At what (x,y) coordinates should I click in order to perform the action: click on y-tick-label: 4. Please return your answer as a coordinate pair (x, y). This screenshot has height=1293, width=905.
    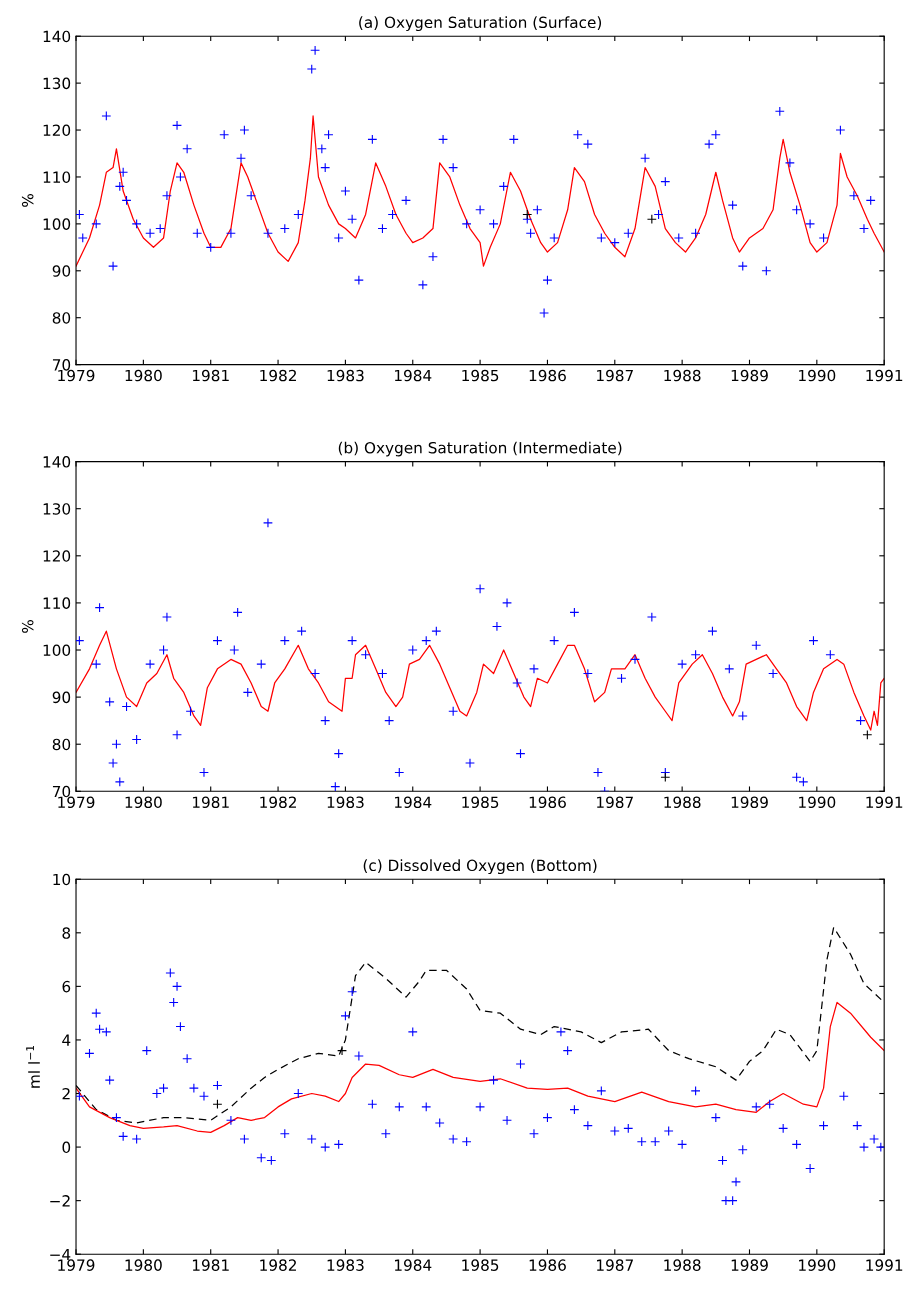
    Looking at the image, I should click on (66, 1040).